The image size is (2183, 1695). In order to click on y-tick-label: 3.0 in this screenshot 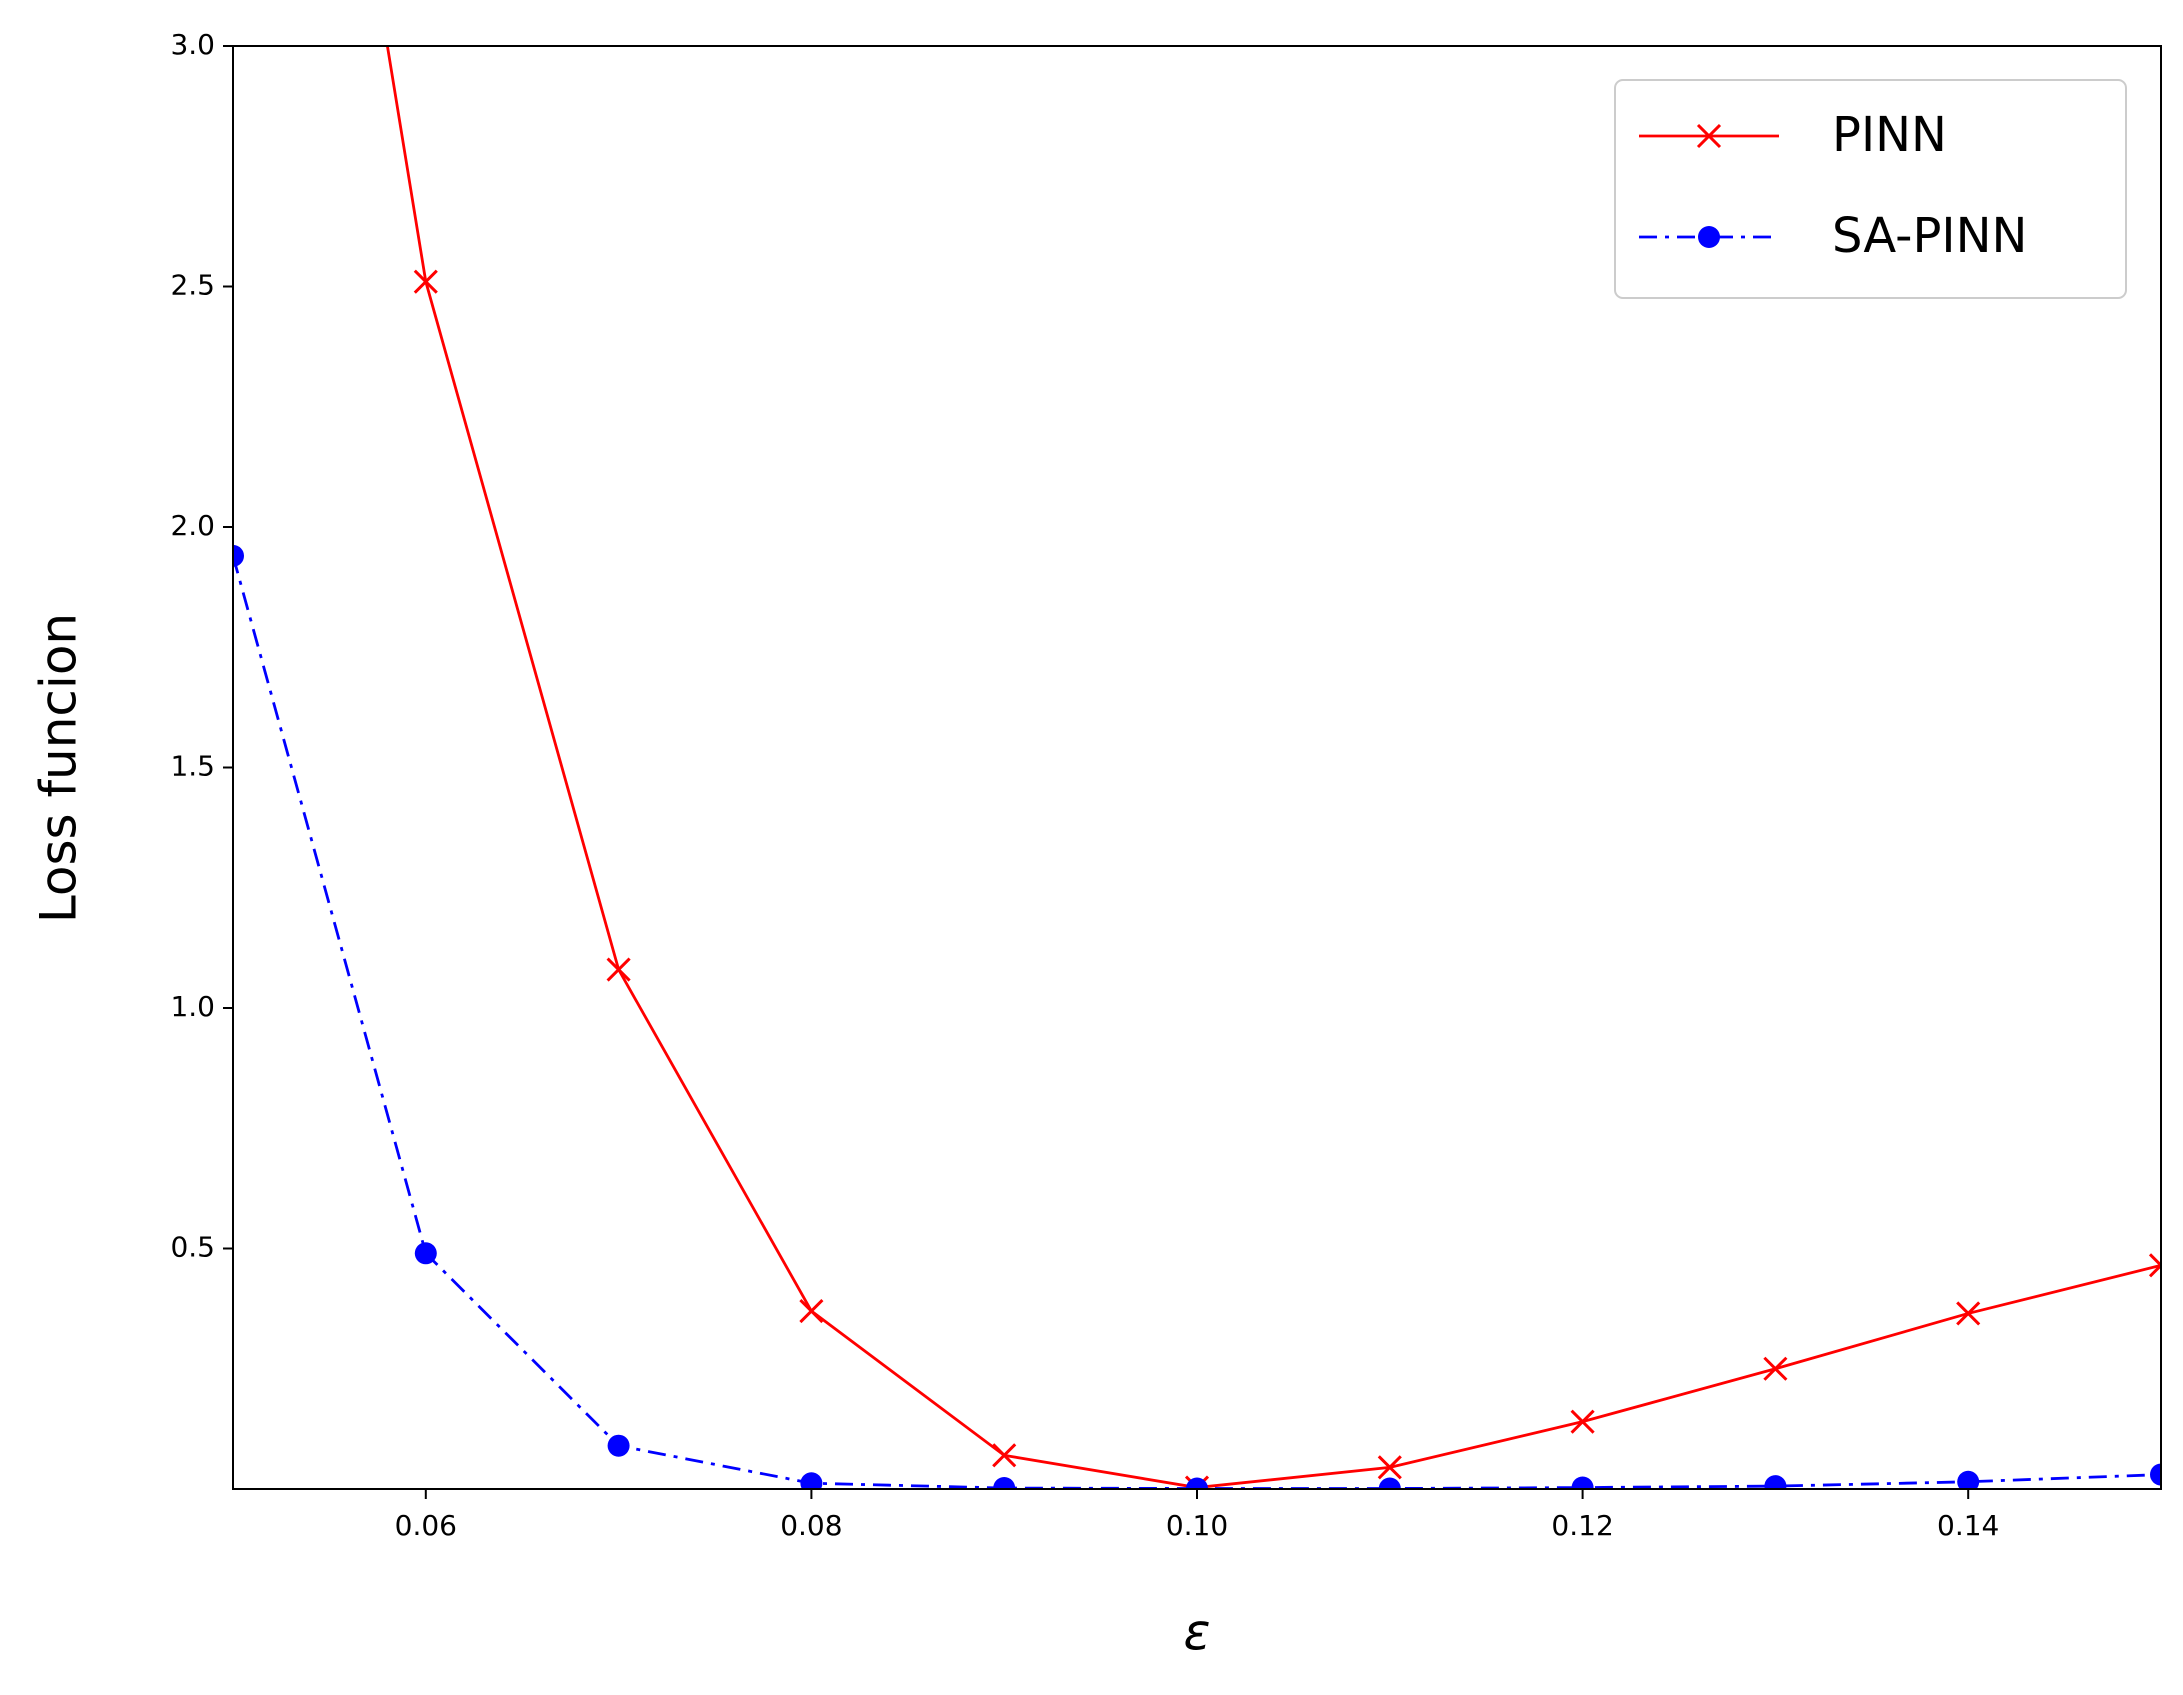, I will do `click(192, 44)`.